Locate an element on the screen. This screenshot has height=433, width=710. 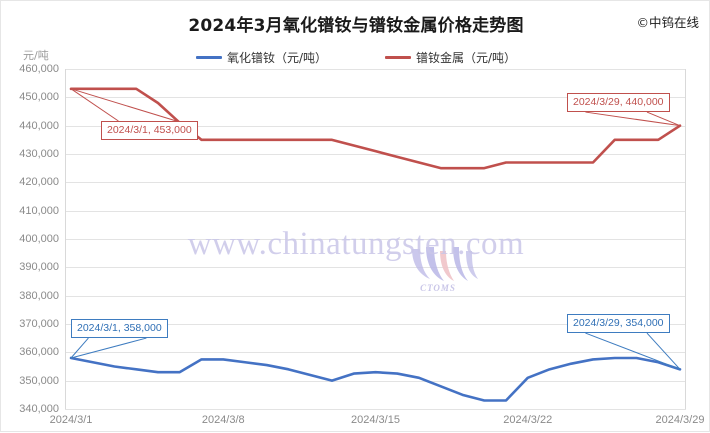
series-line-oxide is located at coordinates (375, 379).